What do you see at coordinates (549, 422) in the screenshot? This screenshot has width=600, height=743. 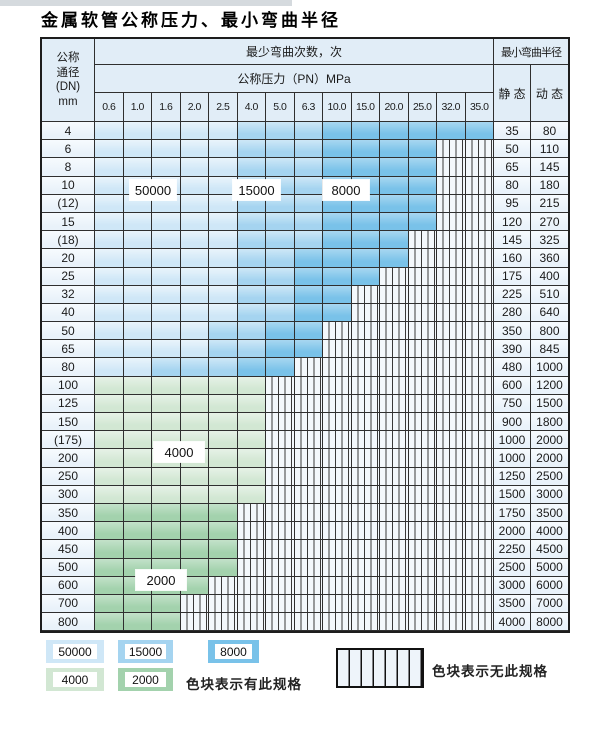 I see `dynamic-radius-value: 1800` at bounding box center [549, 422].